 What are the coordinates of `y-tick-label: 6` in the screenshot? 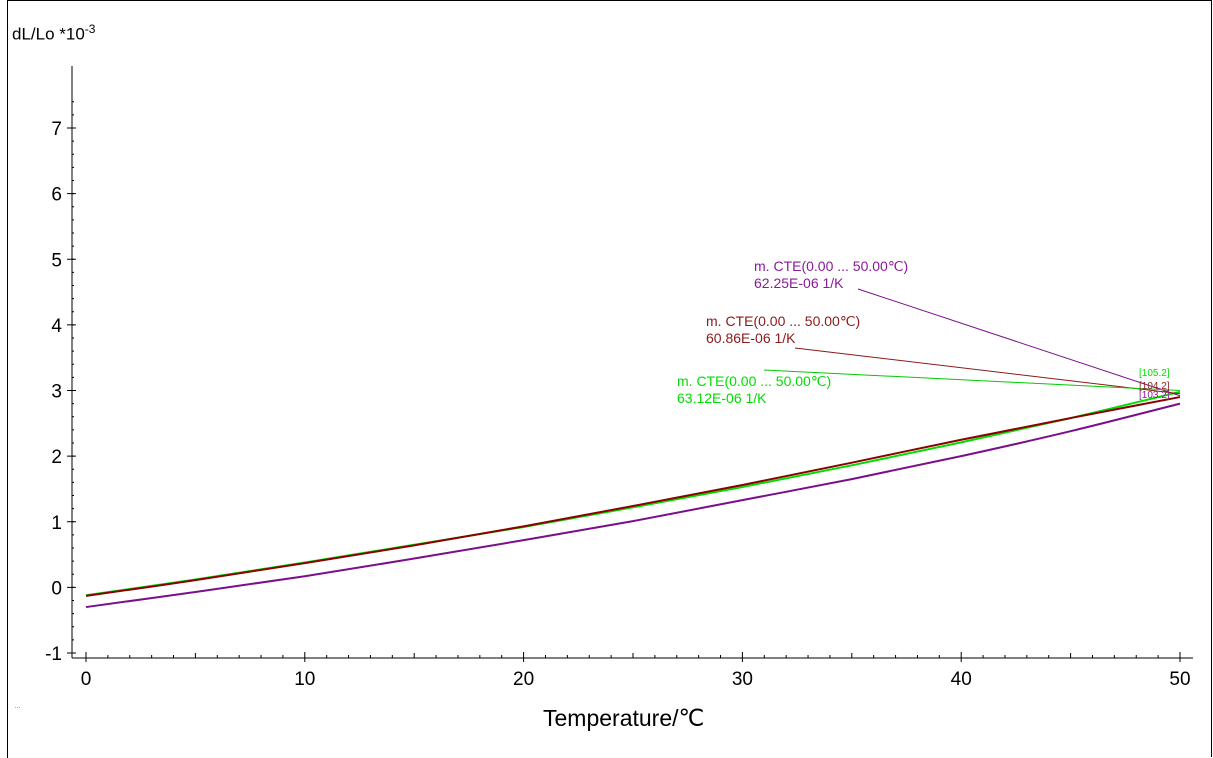 It's located at (56, 195).